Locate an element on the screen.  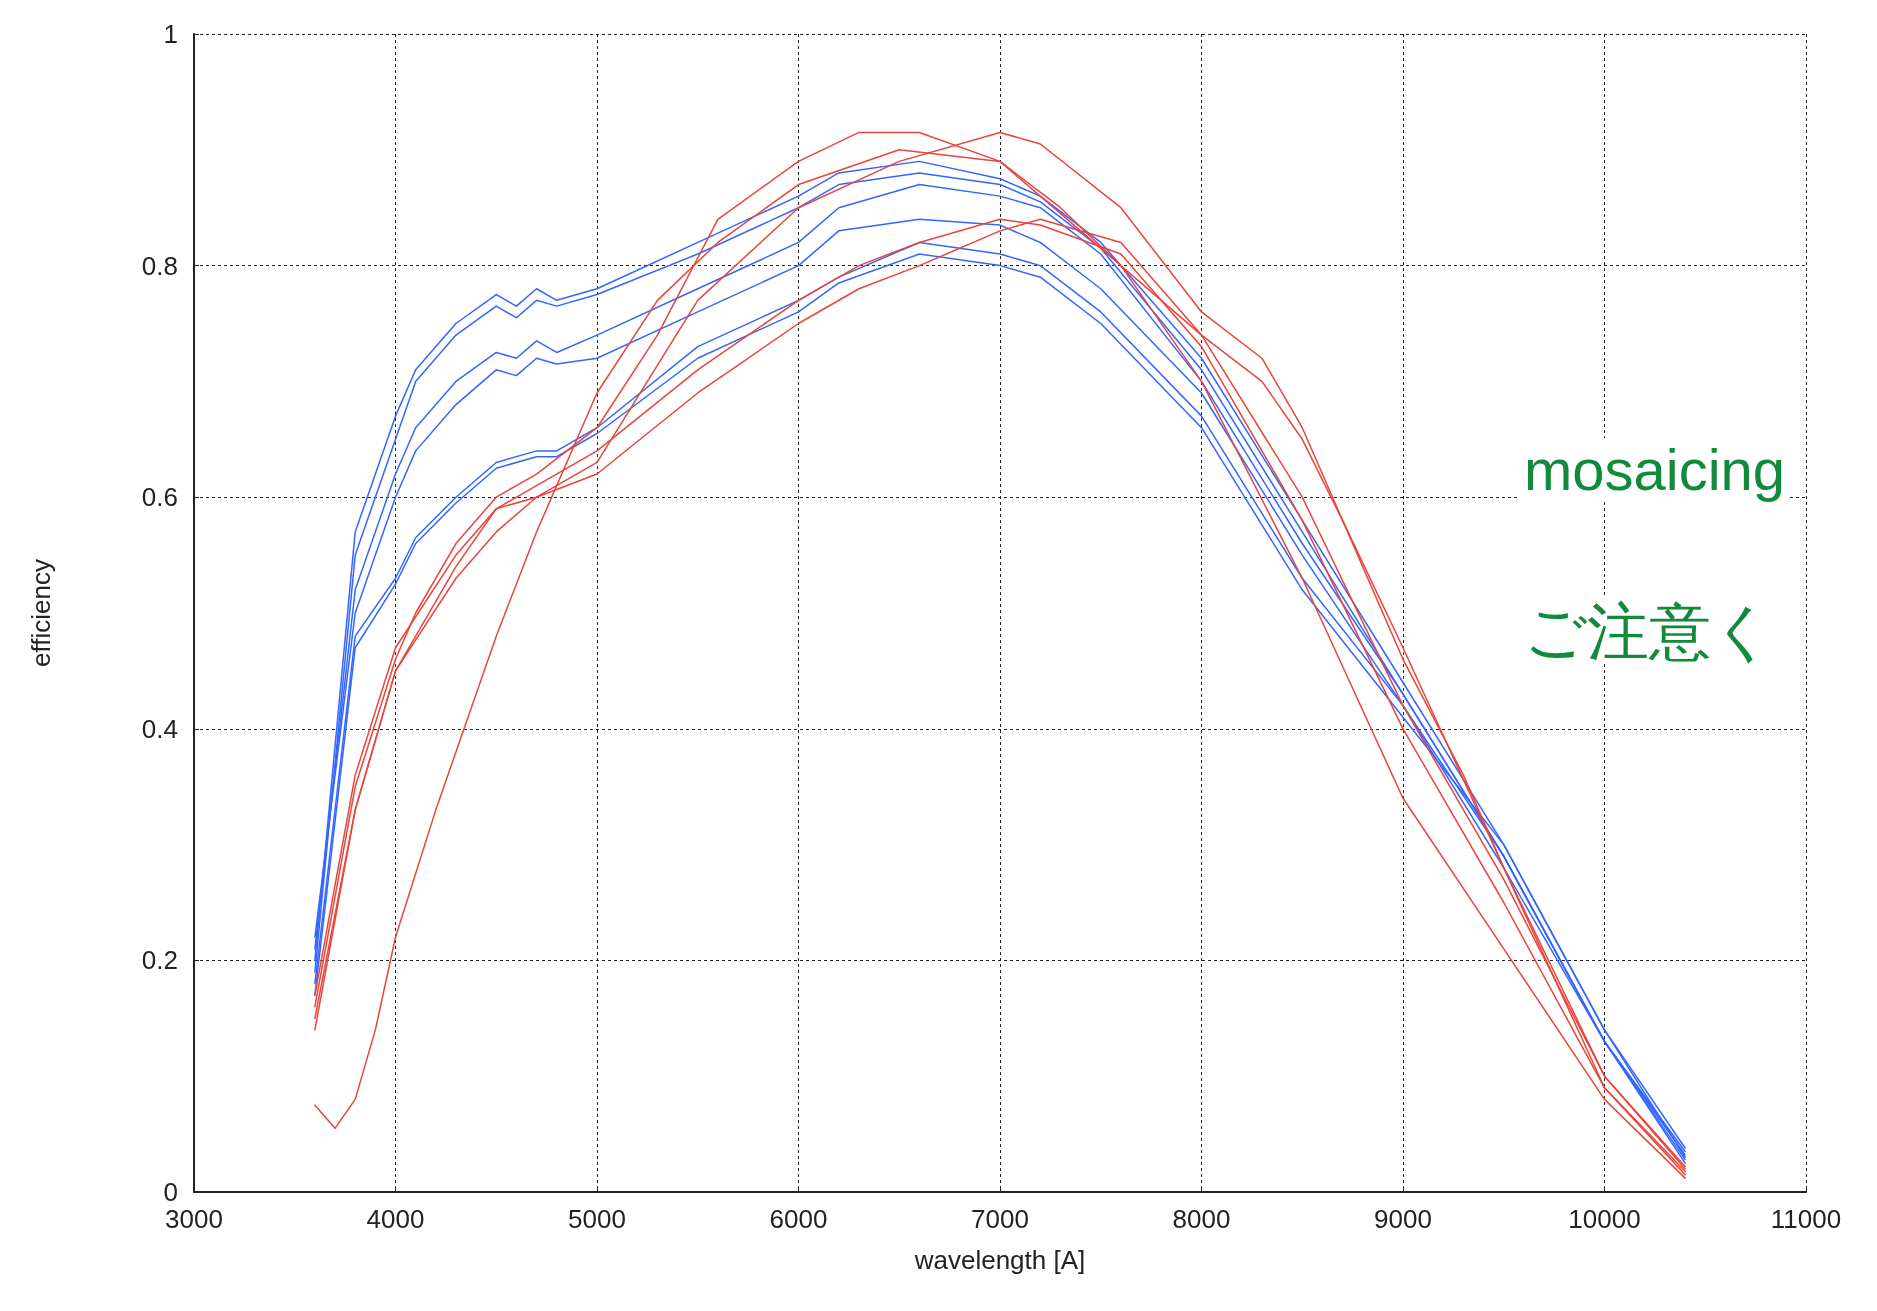
x-tick-label: 10000 is located at coordinates (1604, 1219).